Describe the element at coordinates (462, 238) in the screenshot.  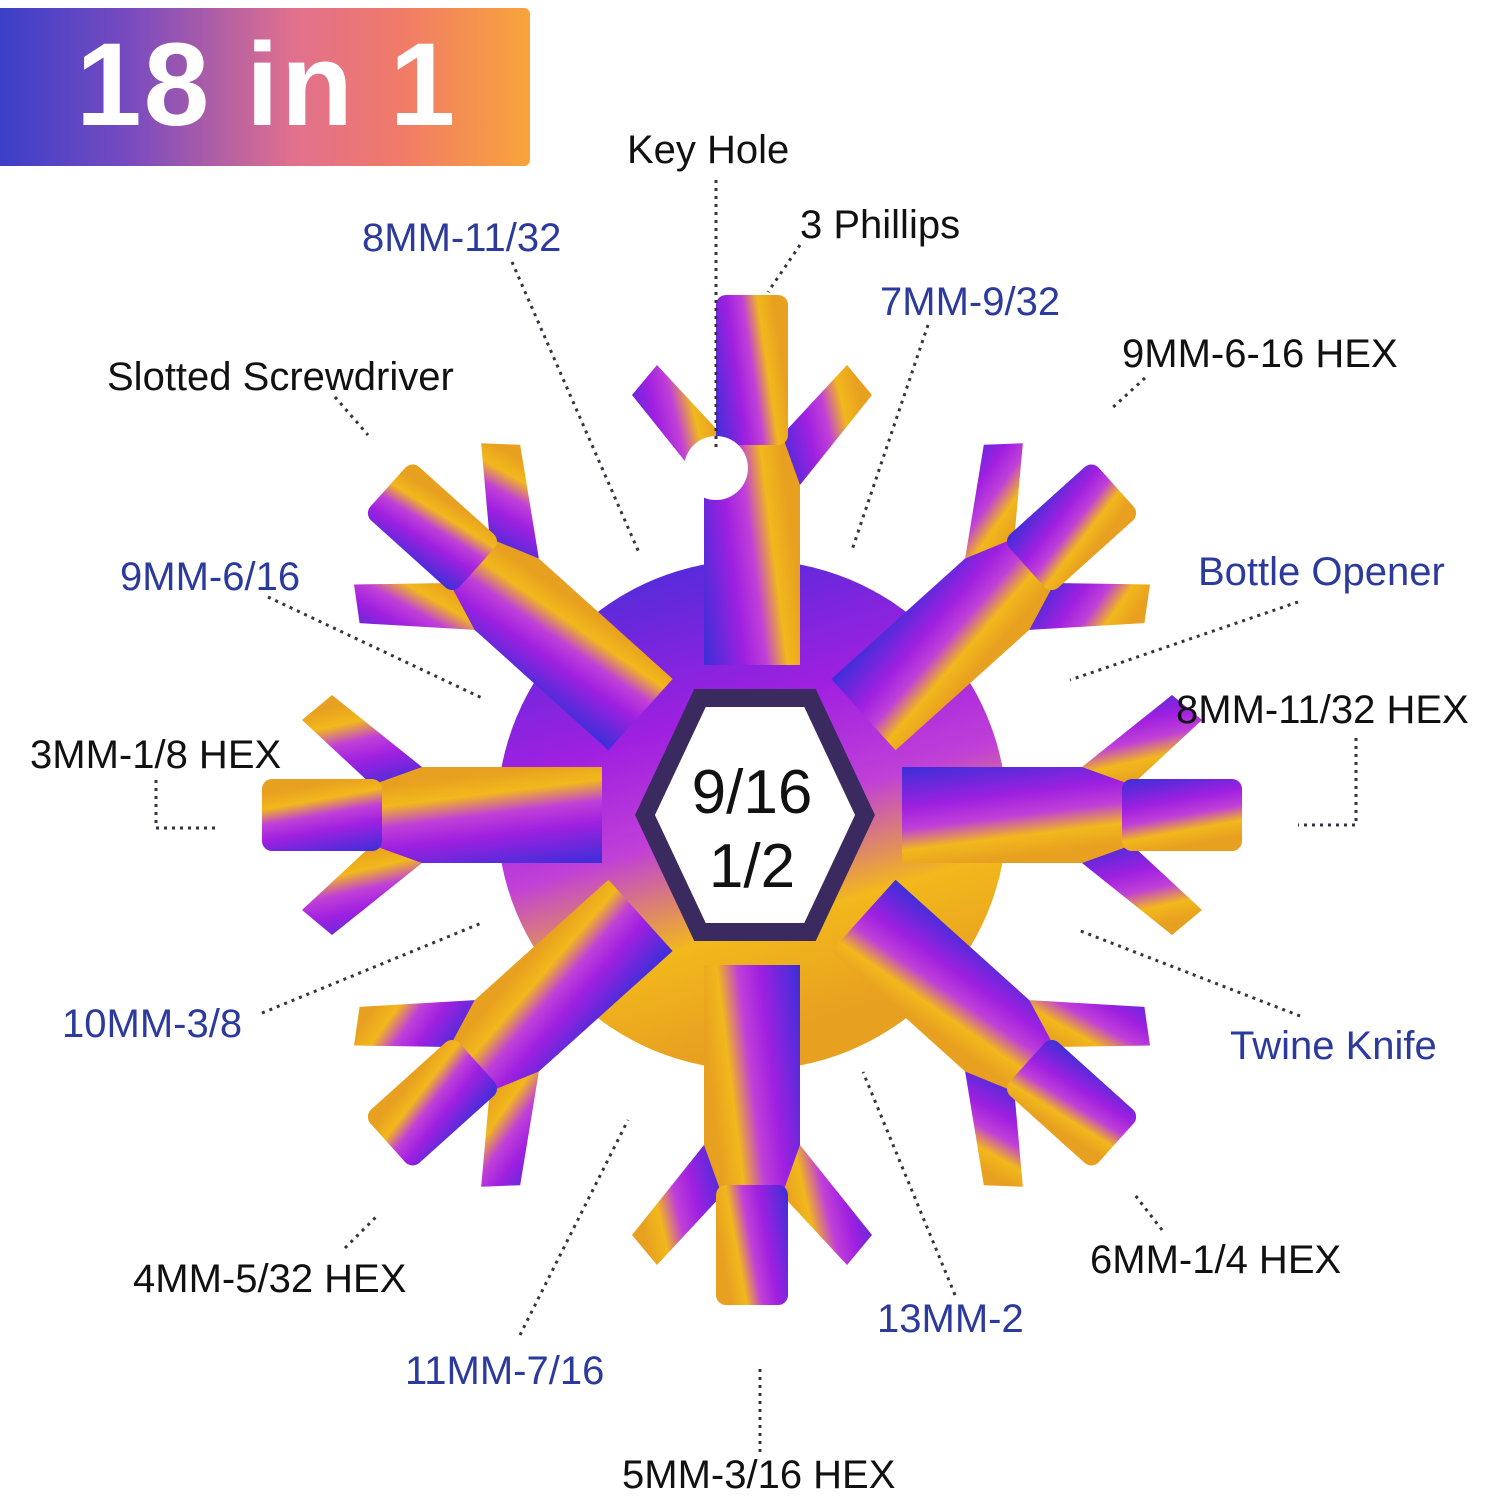
I see `label-8mm: 8MM-11/32` at that location.